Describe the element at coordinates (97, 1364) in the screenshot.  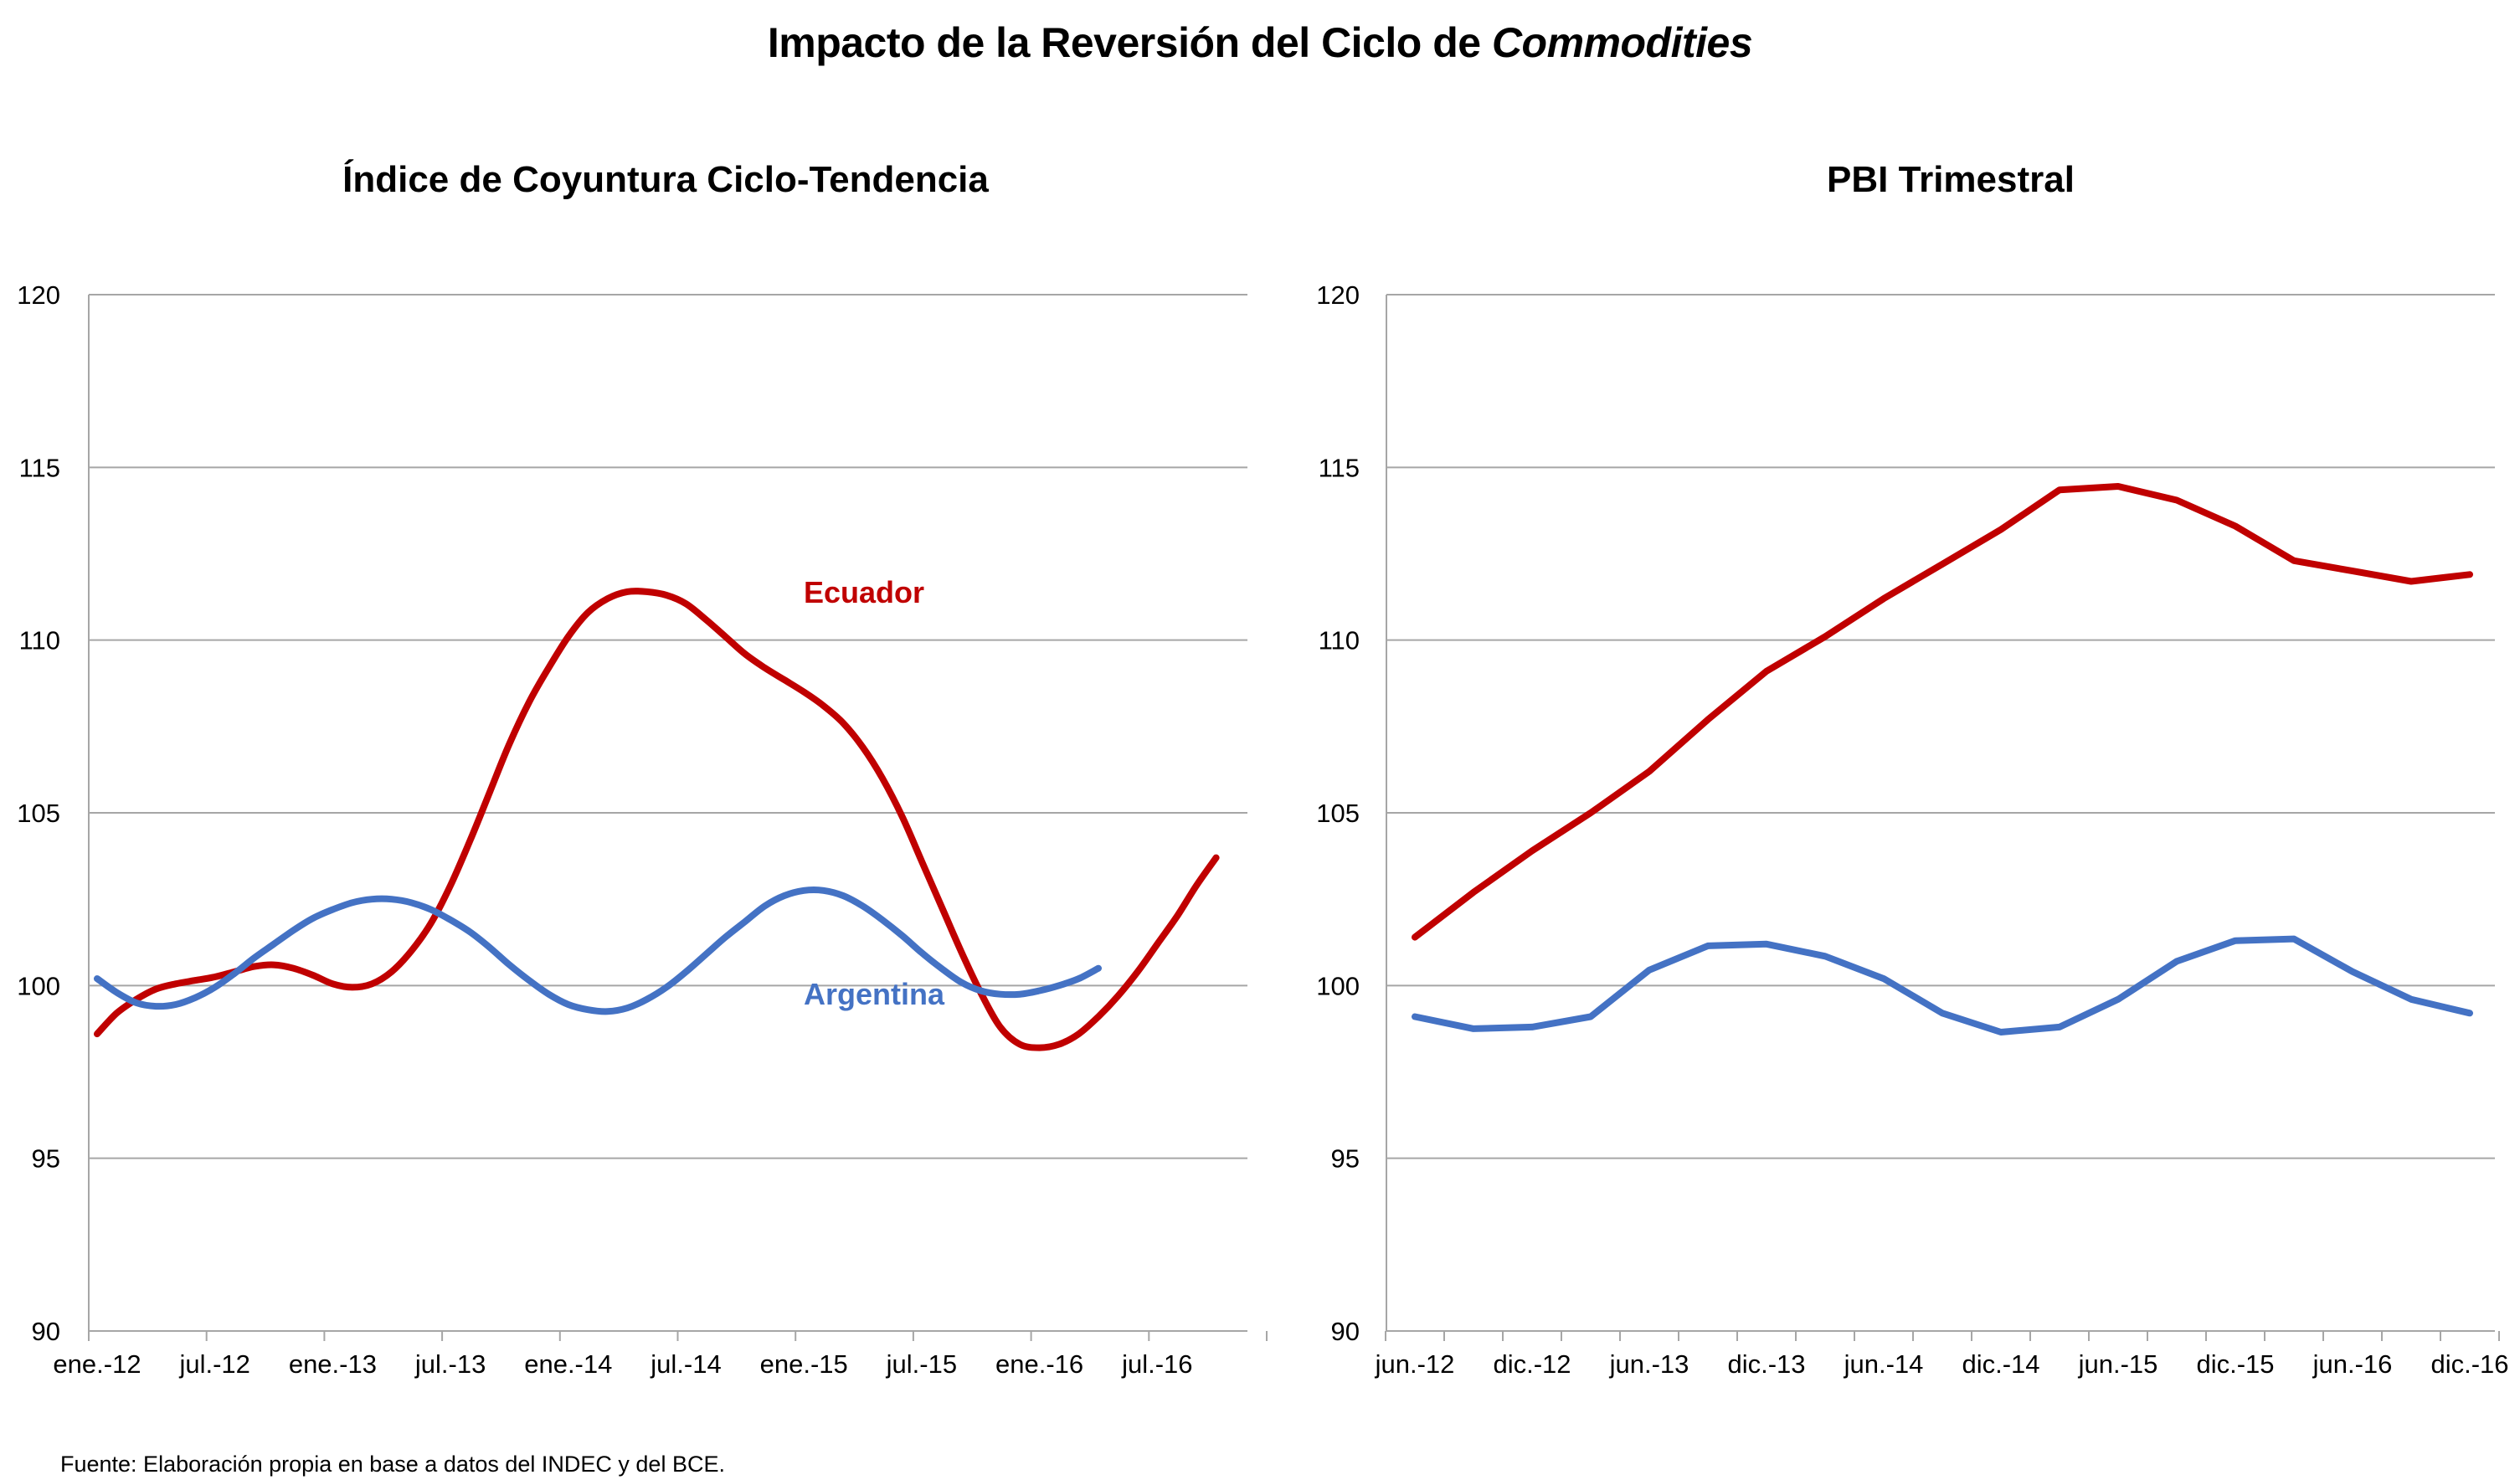
I see `x-tick-label: ene.-12` at that location.